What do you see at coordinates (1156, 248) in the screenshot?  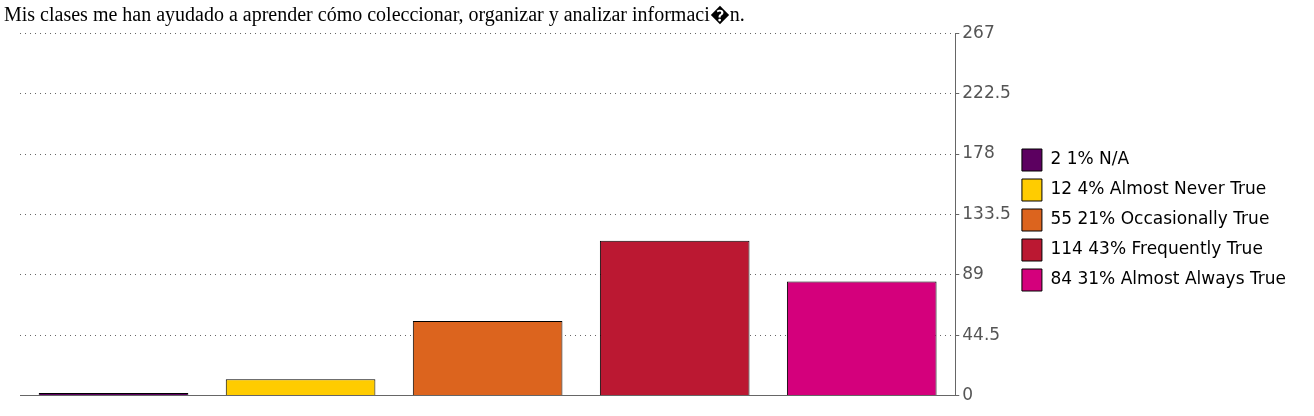 I see `legend-label: 114 43% Frequently True` at bounding box center [1156, 248].